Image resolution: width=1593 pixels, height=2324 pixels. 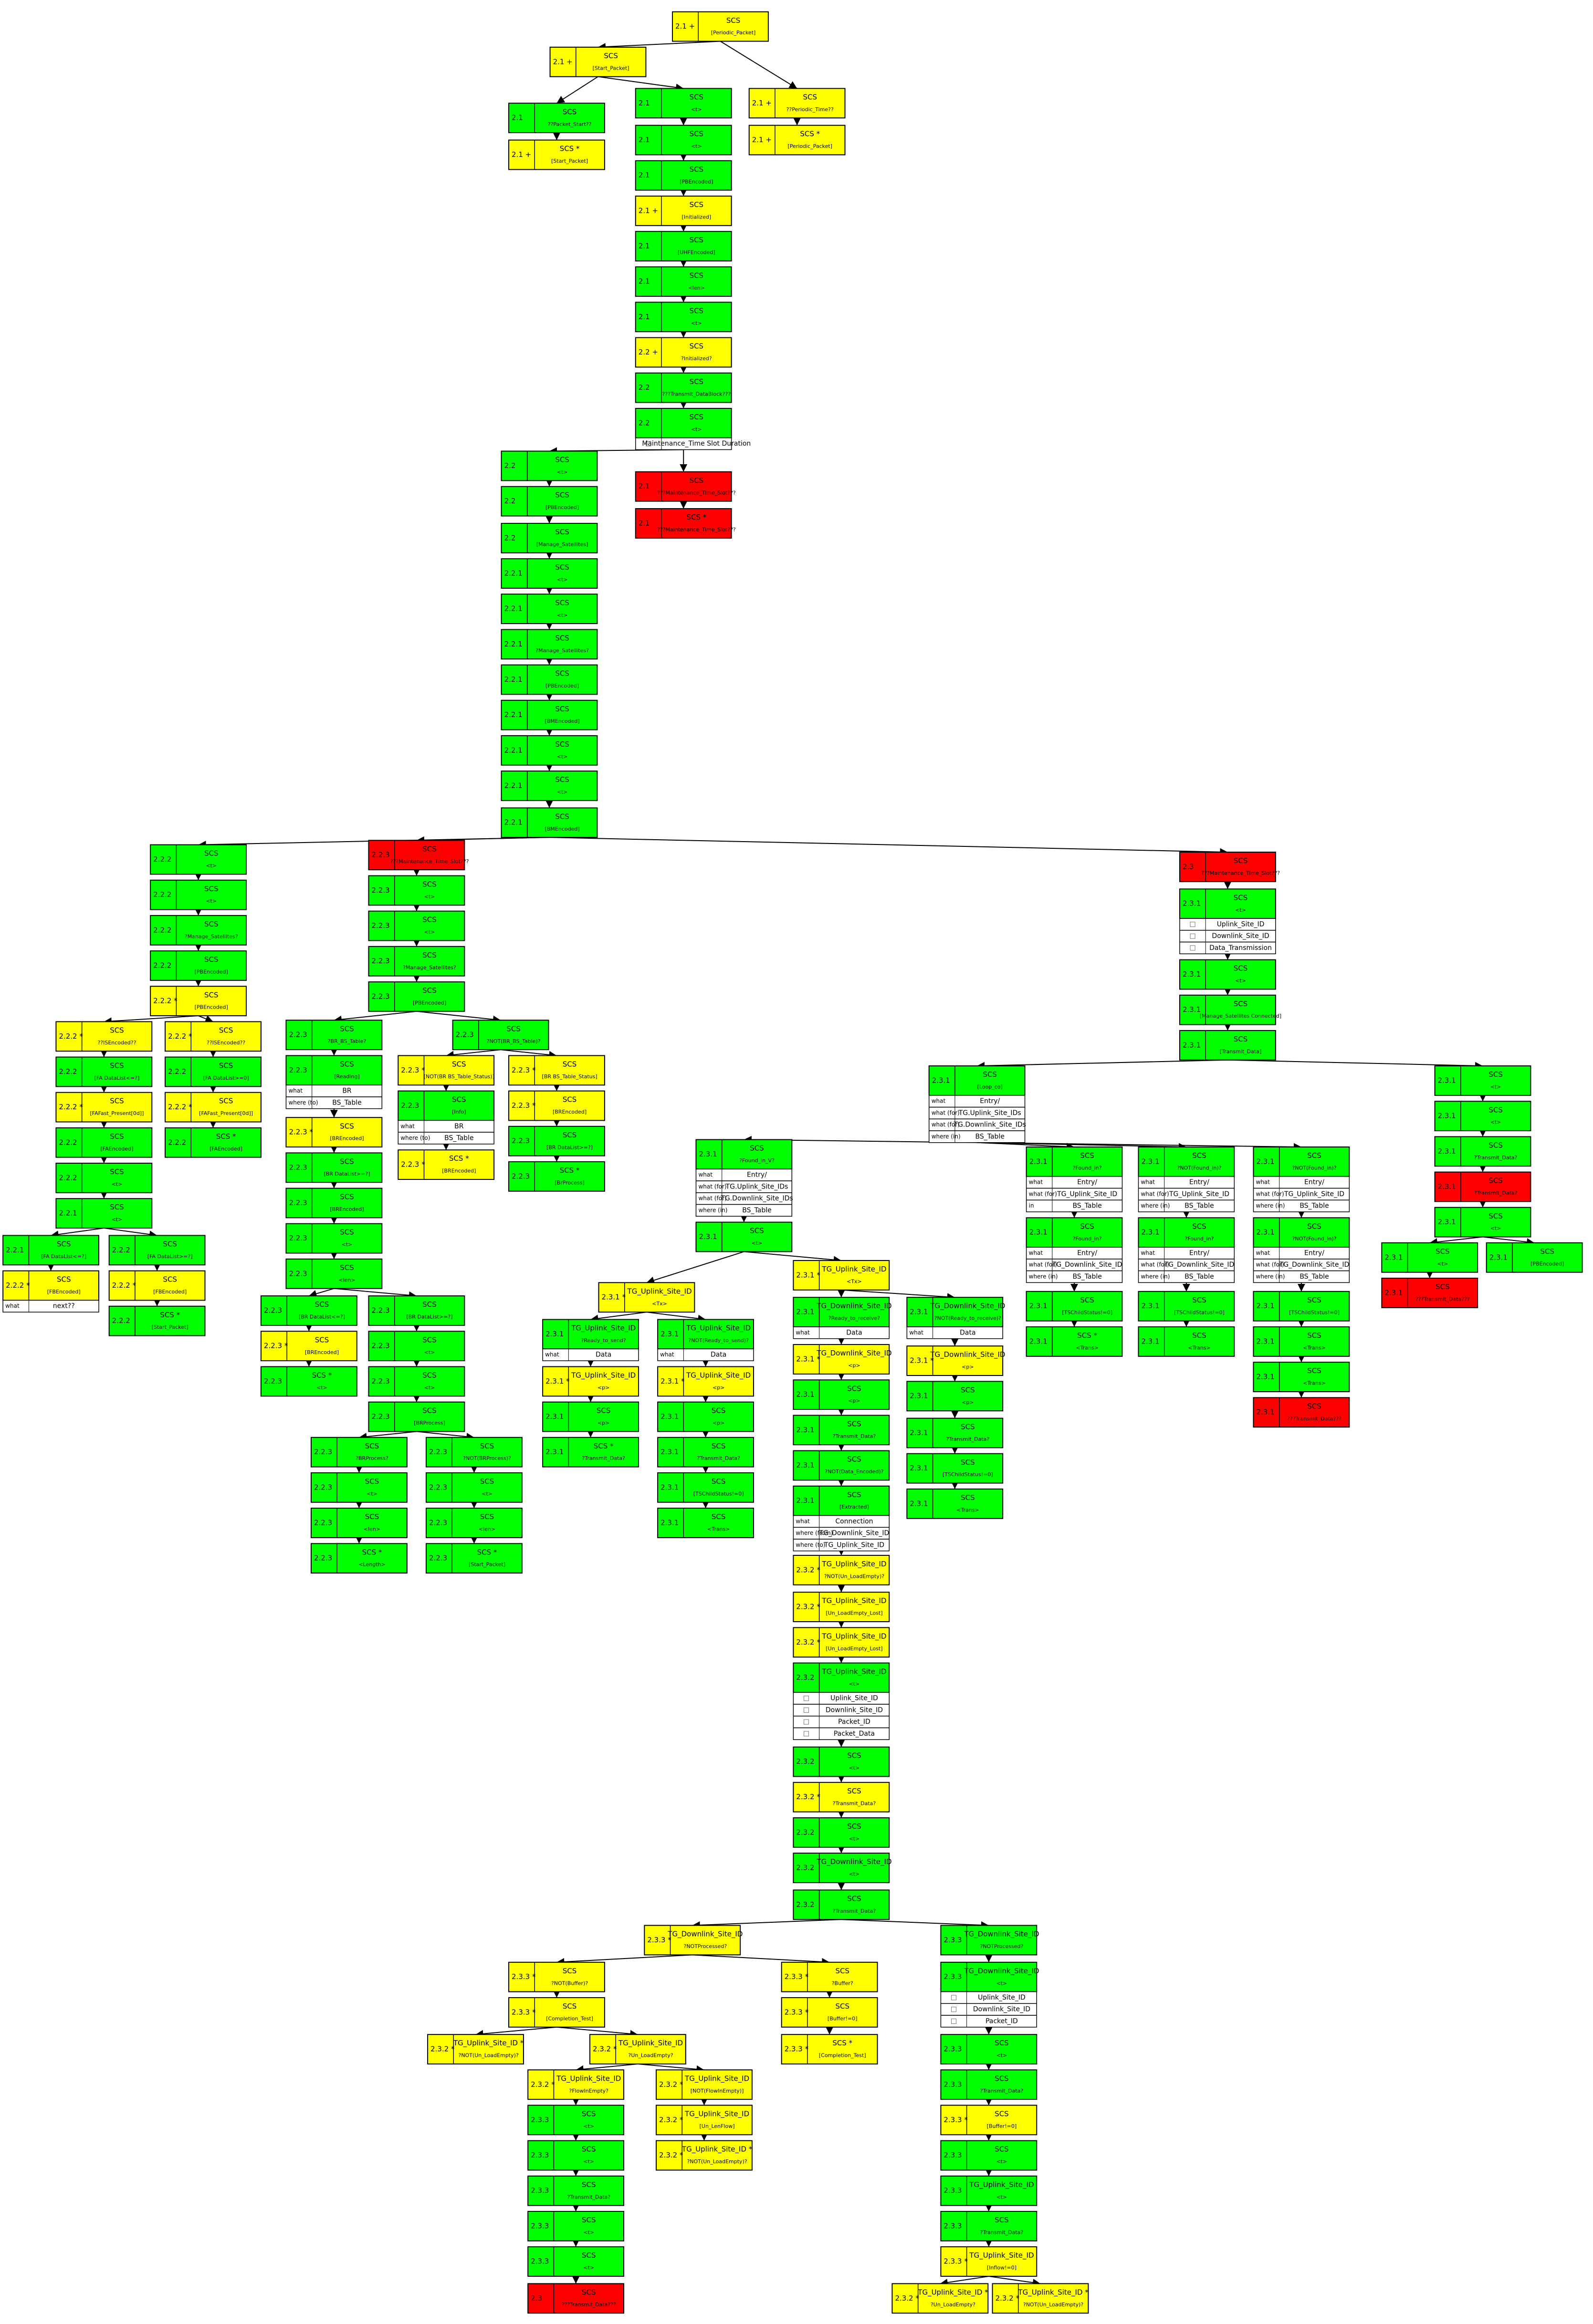 What do you see at coordinates (670, 1522) in the screenshot?
I see `node-label: 2.3.1` at bounding box center [670, 1522].